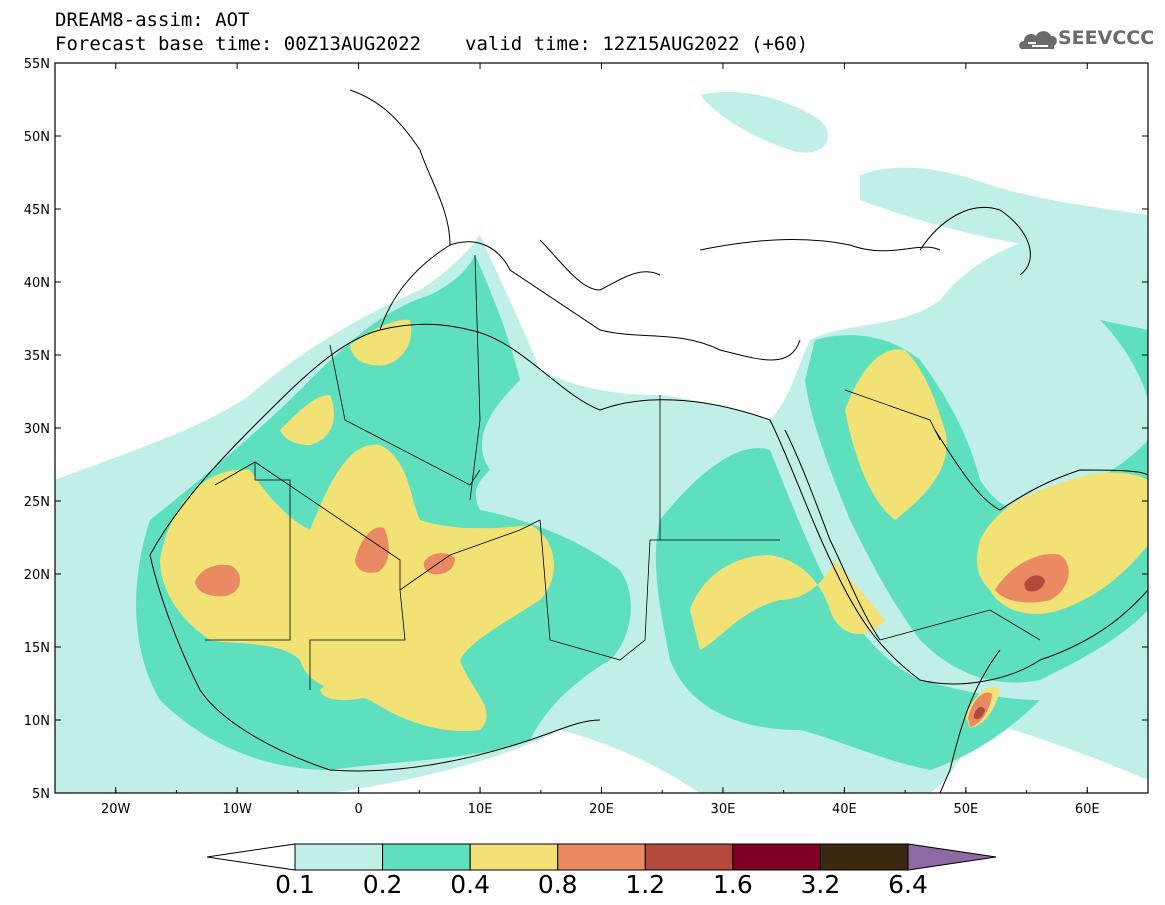  What do you see at coordinates (238, 44) in the screenshot?
I see `base-time: Forecast base time: 00Z13AUG2022` at bounding box center [238, 44].